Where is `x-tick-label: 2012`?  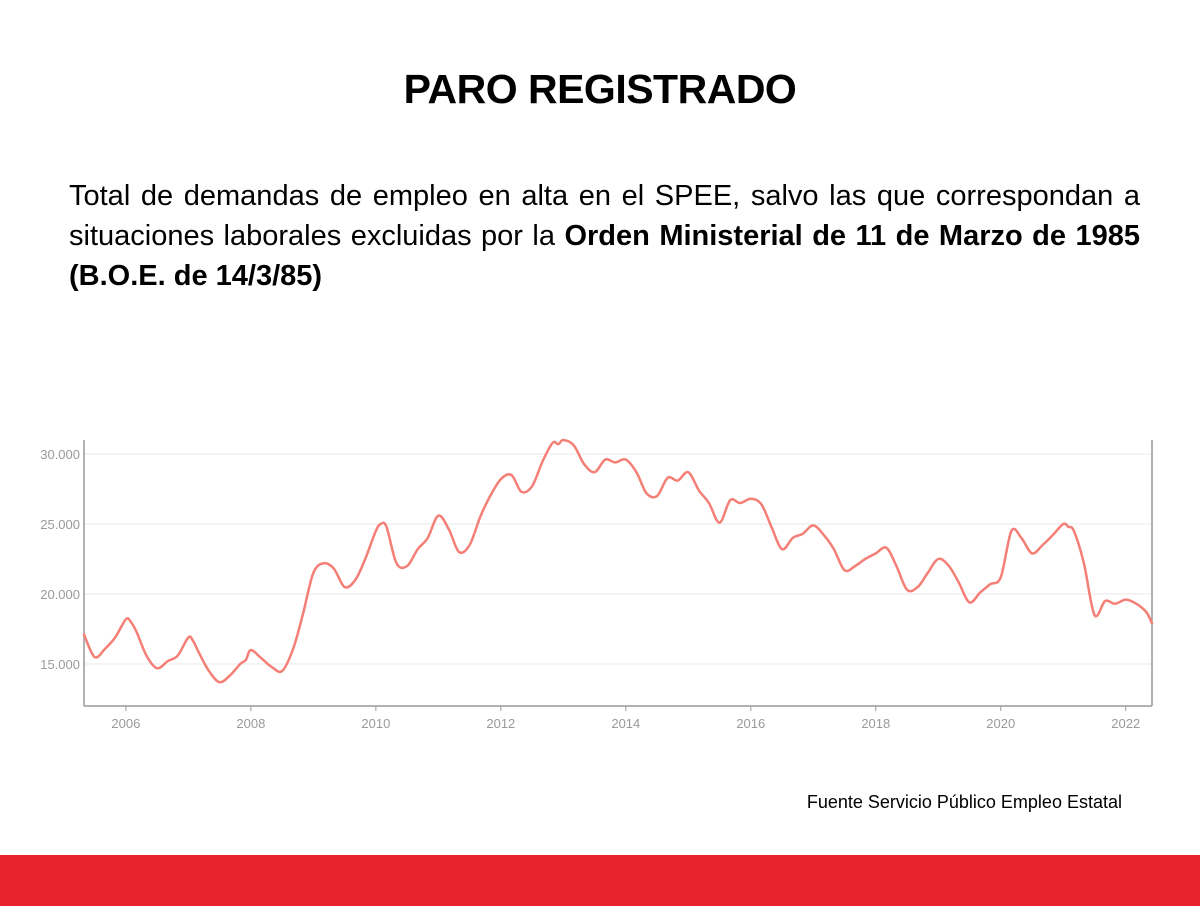
x-tick-label: 2012 is located at coordinates (500, 723).